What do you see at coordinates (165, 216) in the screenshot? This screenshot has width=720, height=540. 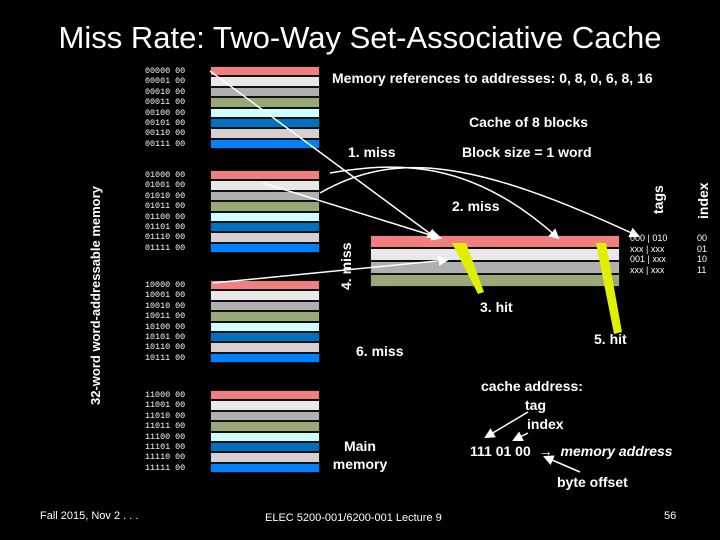 I see `memory-address: 01100 00` at bounding box center [165, 216].